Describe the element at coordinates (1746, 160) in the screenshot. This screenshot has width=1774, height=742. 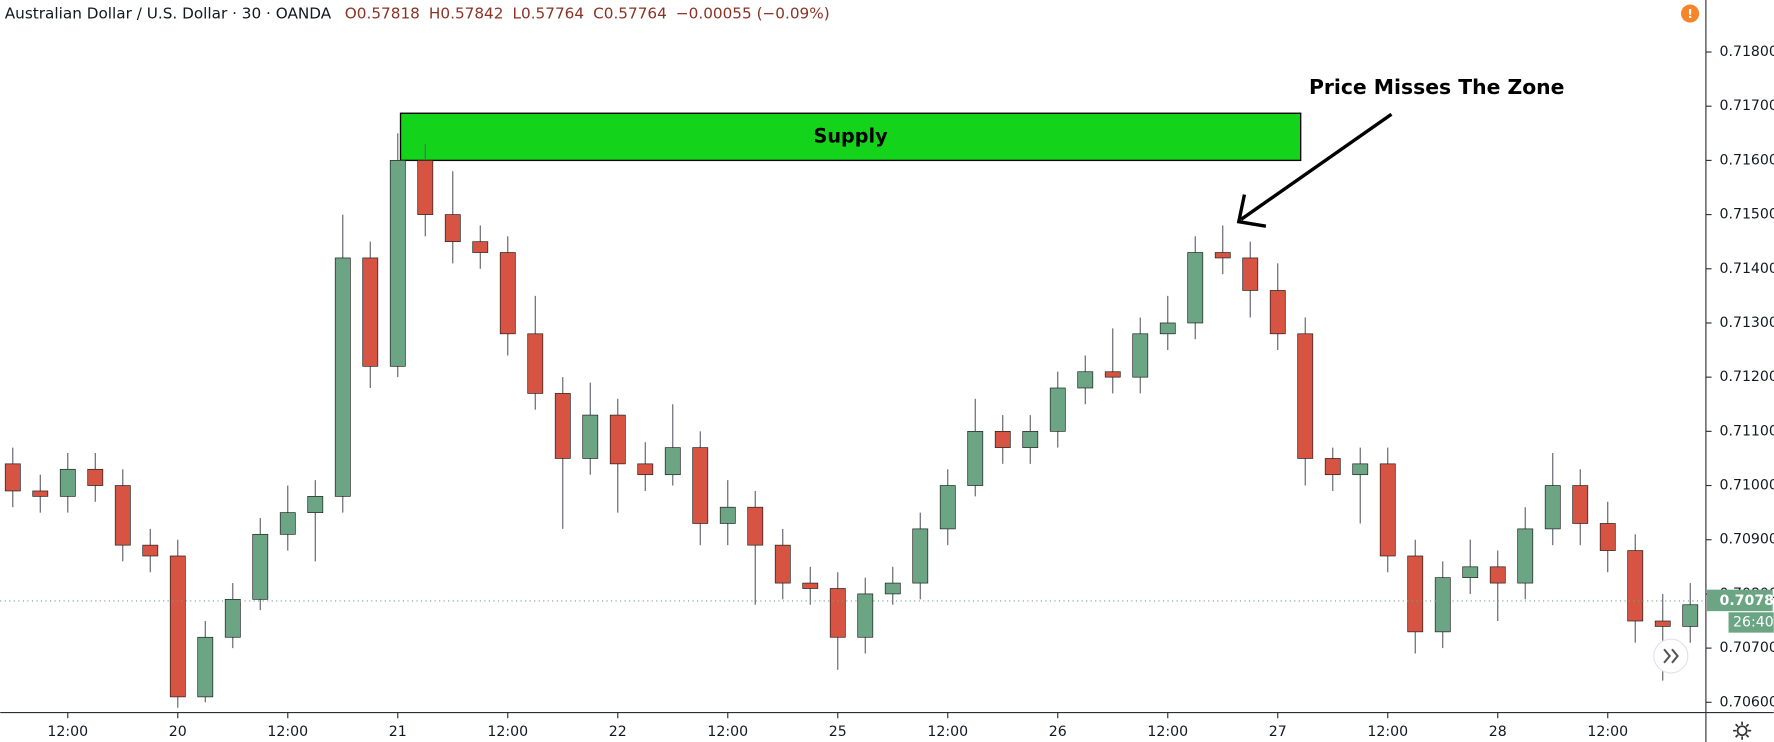
I see `y-tick-label: 0.71600` at that location.